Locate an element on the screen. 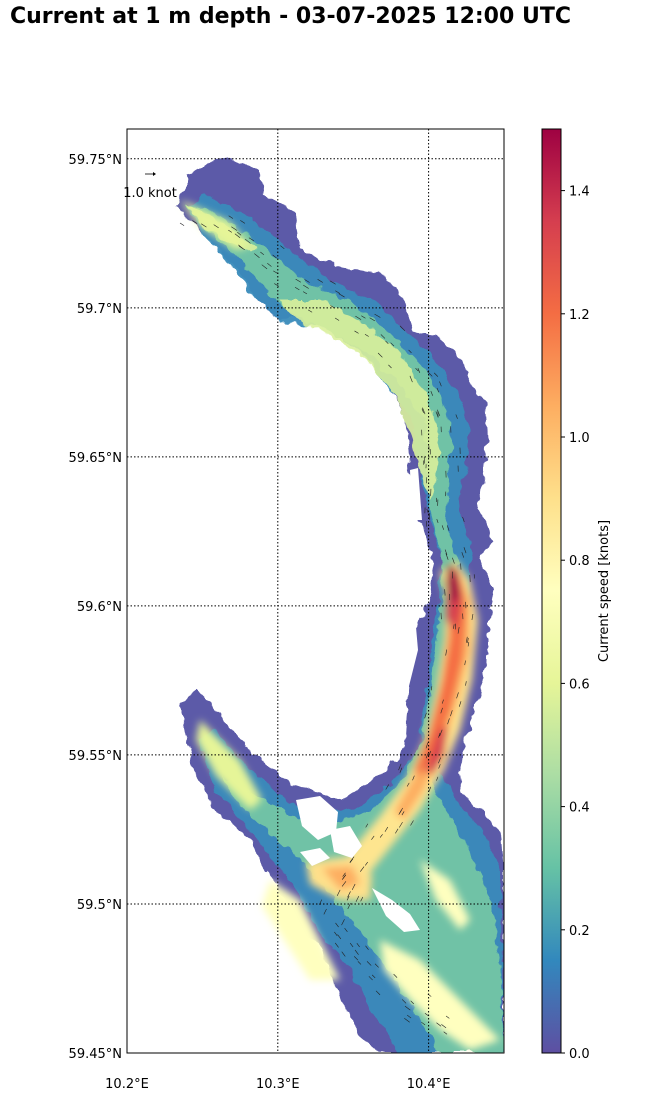  islands is located at coordinates (359, 700).